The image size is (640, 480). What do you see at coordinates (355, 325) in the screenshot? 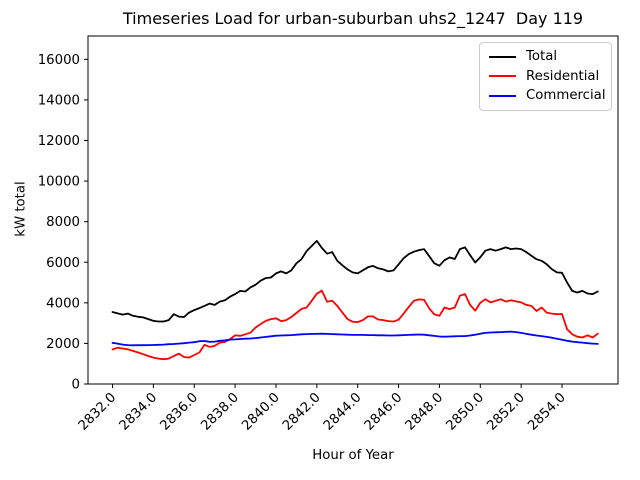
I see `series-line-residential` at bounding box center [355, 325].